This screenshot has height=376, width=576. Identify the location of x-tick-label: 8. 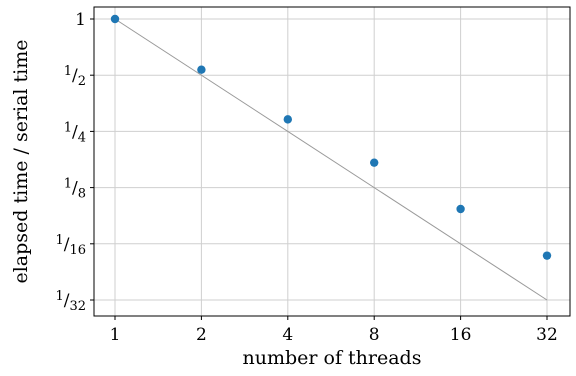
(374, 335).